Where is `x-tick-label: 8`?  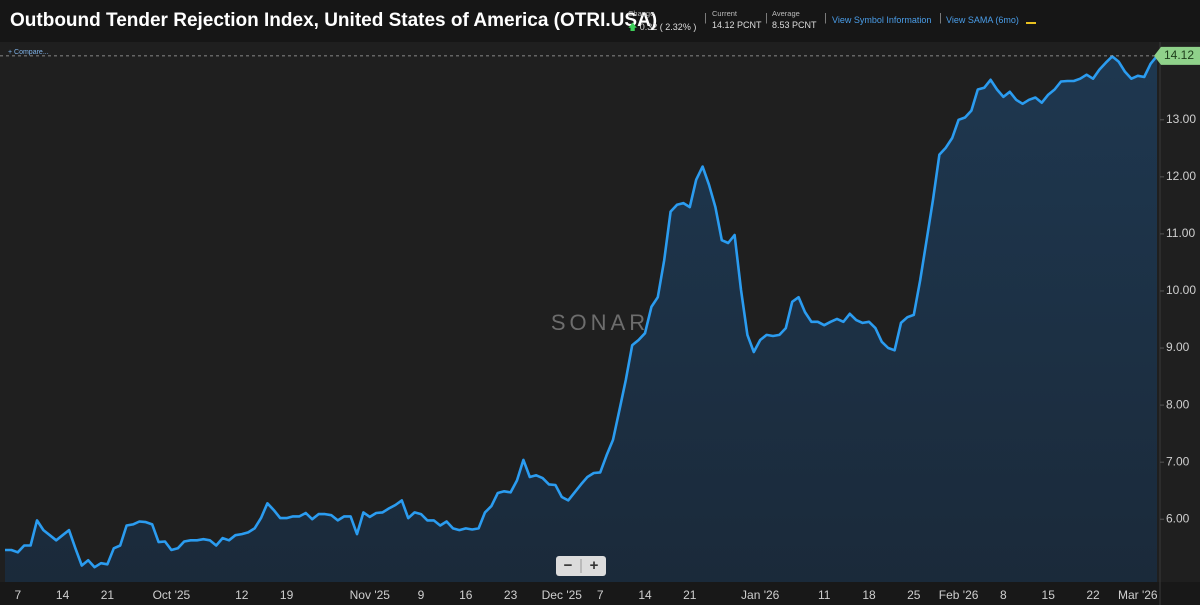 x-tick-label: 8 is located at coordinates (1003, 595).